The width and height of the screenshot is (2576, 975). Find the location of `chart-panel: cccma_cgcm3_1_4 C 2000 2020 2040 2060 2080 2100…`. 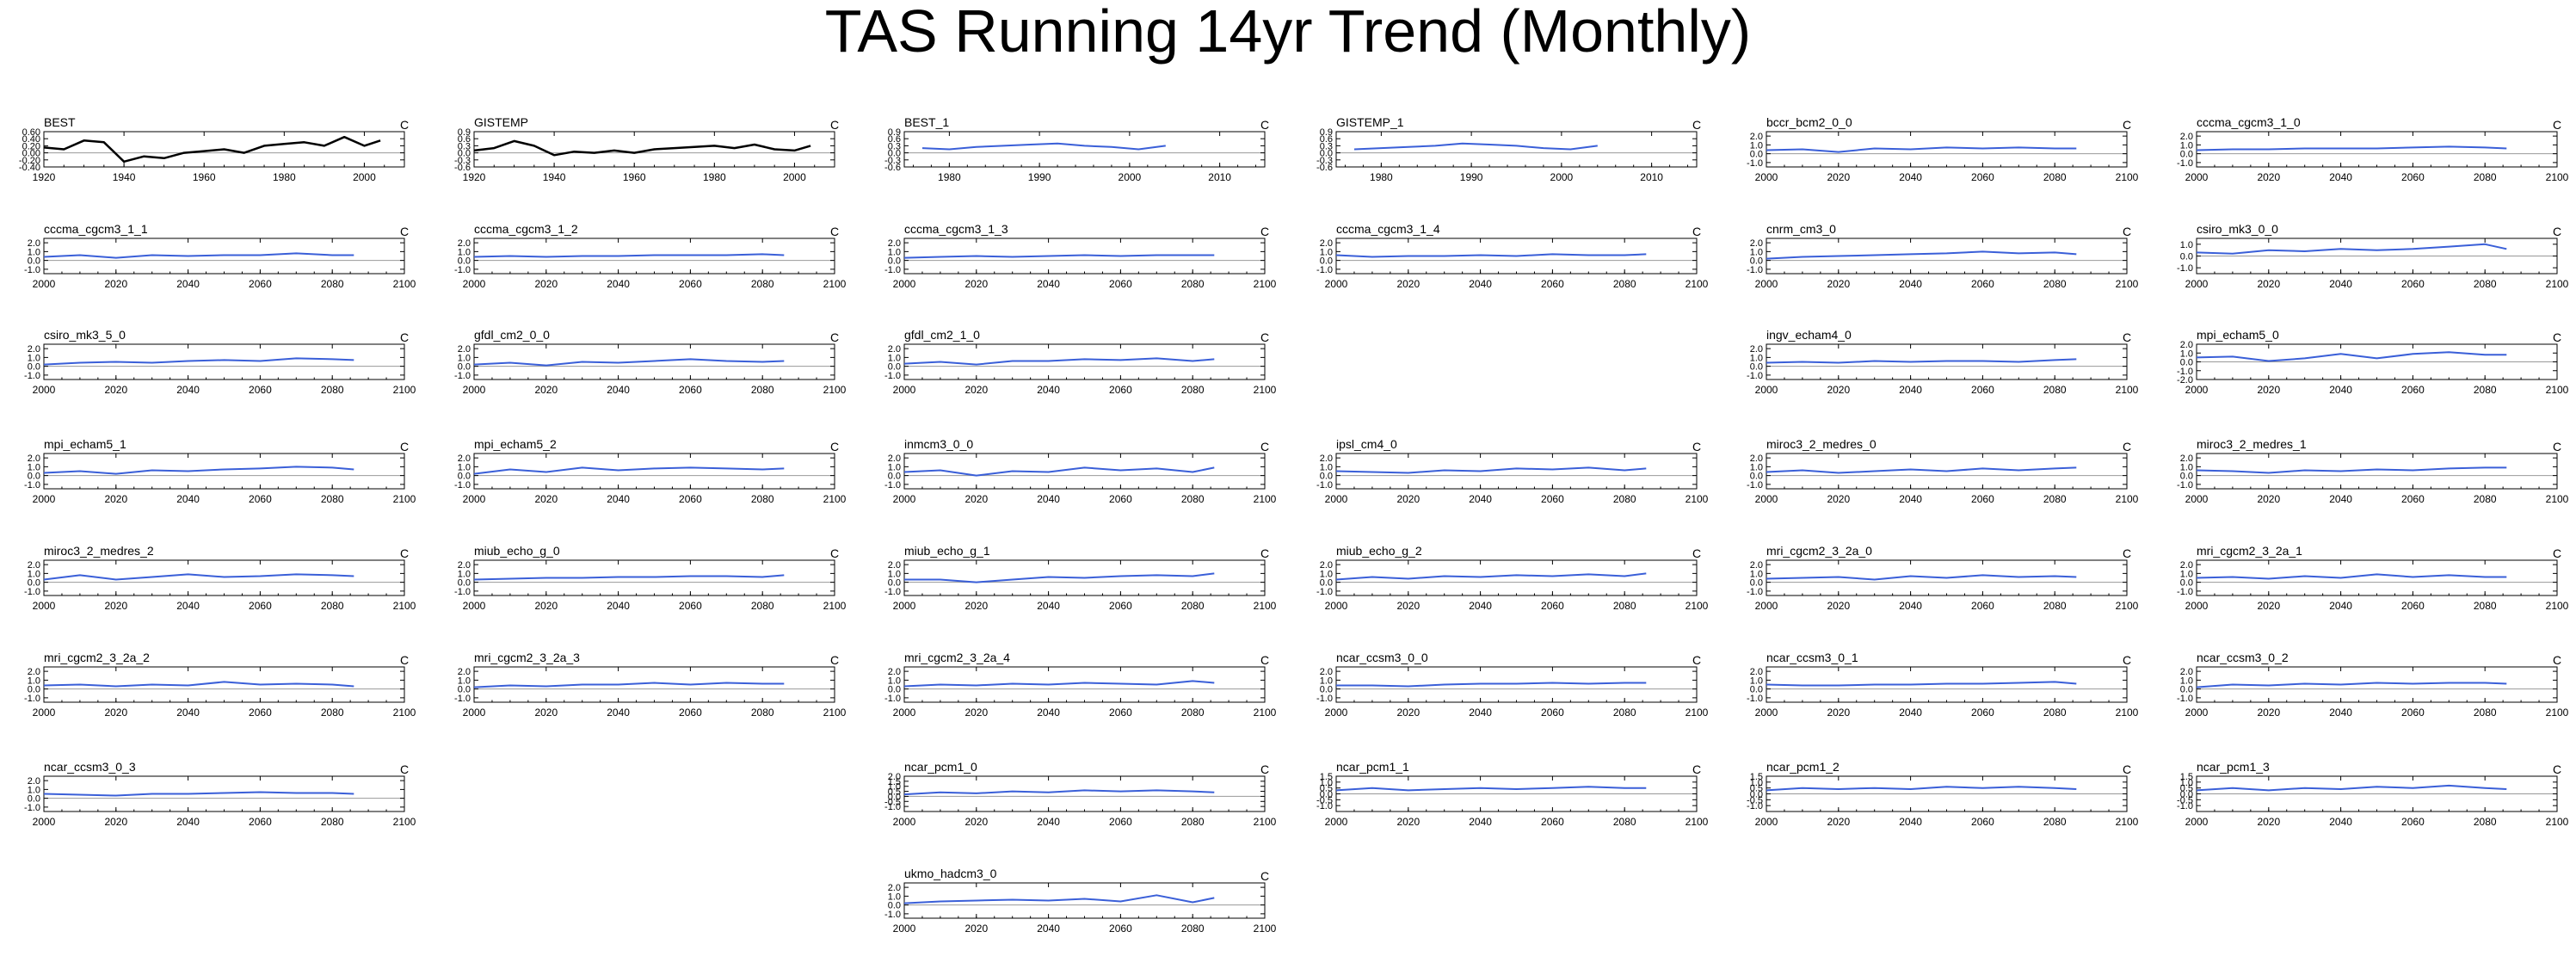

chart-panel: cccma_cgcm3_1_4 C 2000 2020 2040 2060 2080 2100… is located at coordinates (1512, 256).